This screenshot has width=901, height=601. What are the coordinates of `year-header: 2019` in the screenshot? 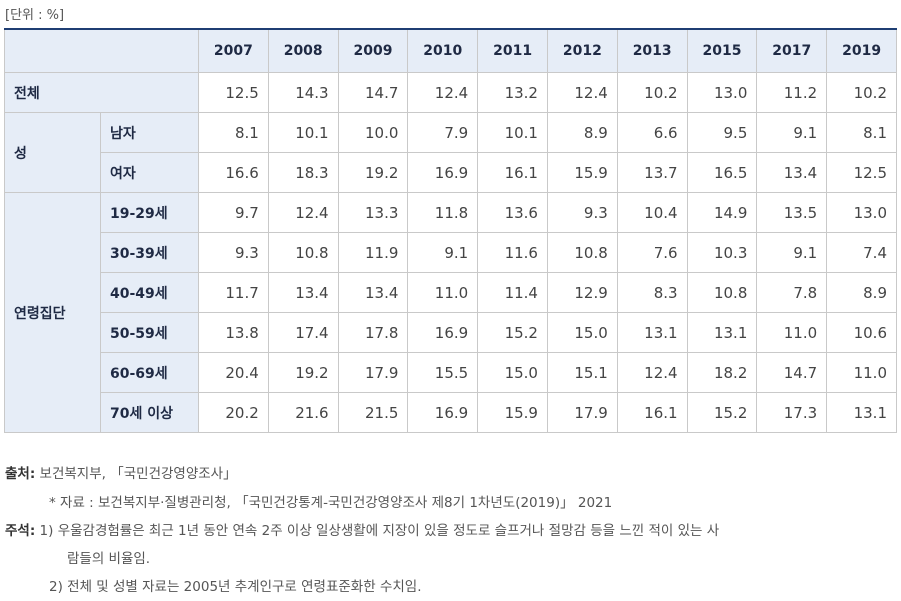 It's located at (861, 50).